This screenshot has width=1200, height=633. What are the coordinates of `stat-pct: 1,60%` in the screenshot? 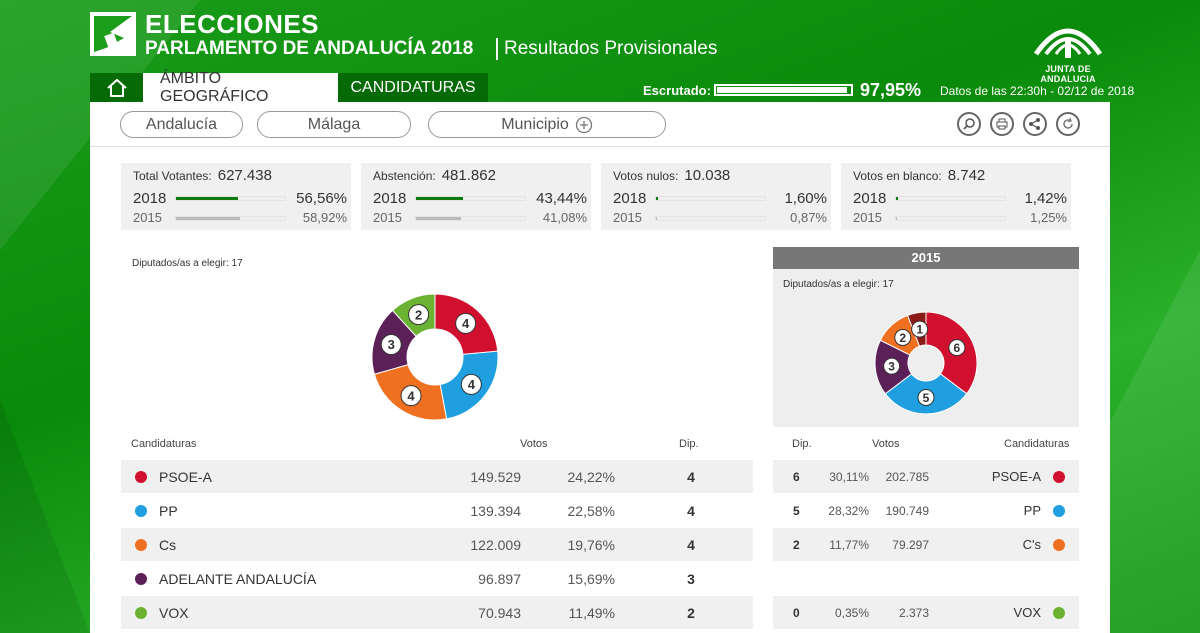 It's located at (805, 198).